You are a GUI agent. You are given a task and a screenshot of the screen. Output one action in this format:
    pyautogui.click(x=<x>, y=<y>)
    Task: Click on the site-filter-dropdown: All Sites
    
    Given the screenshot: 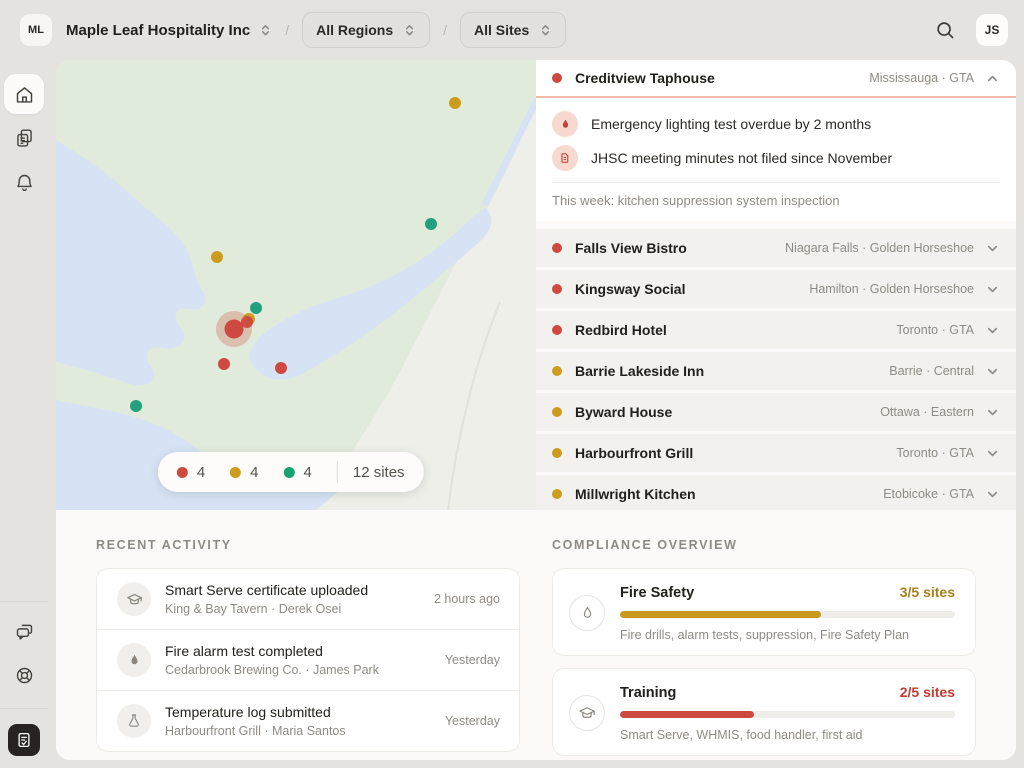 What is the action you would take?
    pyautogui.click(x=513, y=30)
    